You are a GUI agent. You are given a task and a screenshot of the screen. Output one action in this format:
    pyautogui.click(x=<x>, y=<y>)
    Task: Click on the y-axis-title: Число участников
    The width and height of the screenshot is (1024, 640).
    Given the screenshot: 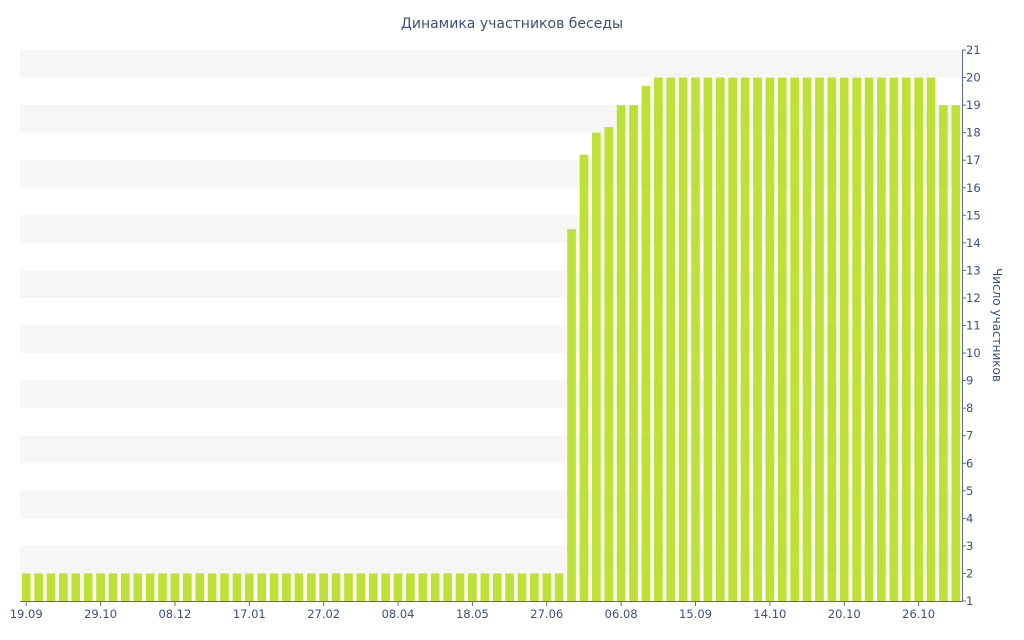 What is the action you would take?
    pyautogui.click(x=997, y=325)
    